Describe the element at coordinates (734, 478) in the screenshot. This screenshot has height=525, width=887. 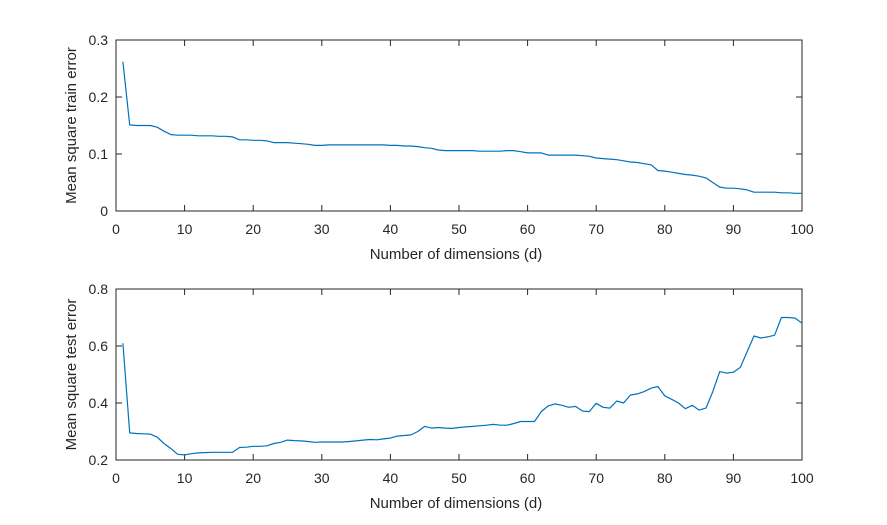
I see `x-tick-label: 90` at that location.